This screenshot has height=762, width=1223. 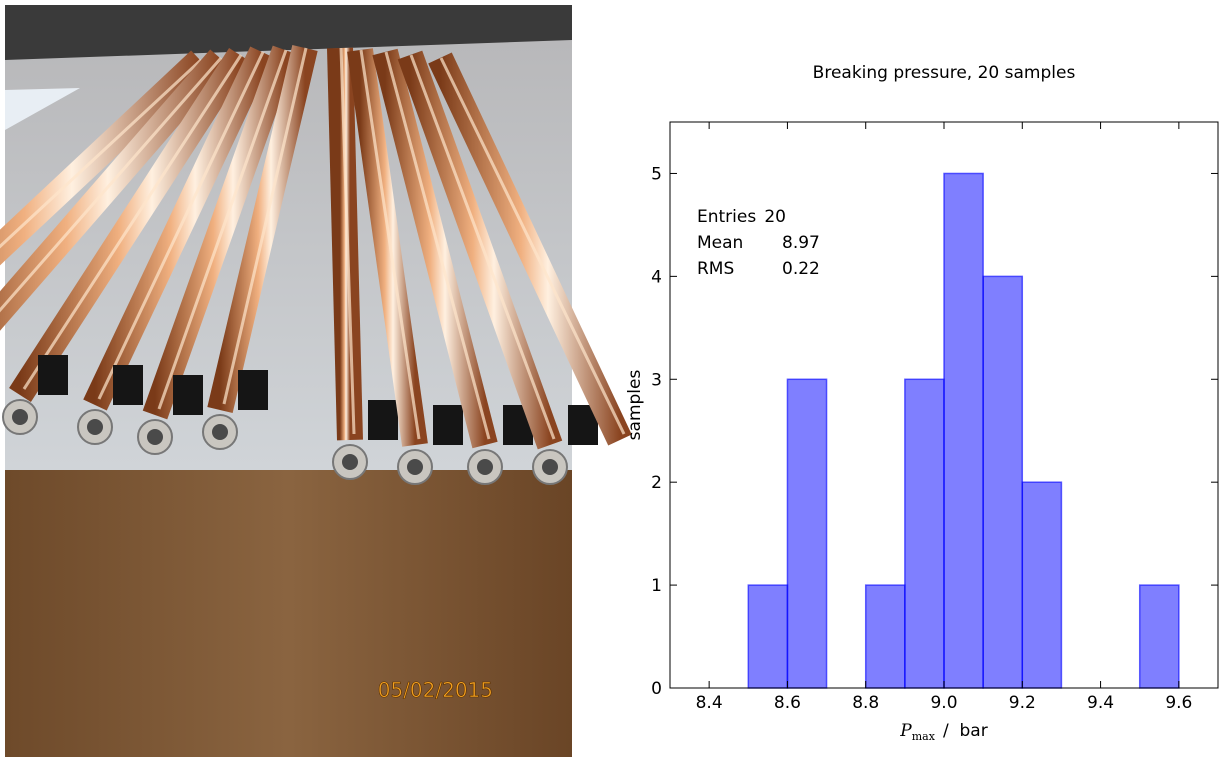 I want to click on y-tick-label: 0, so click(x=656, y=689).